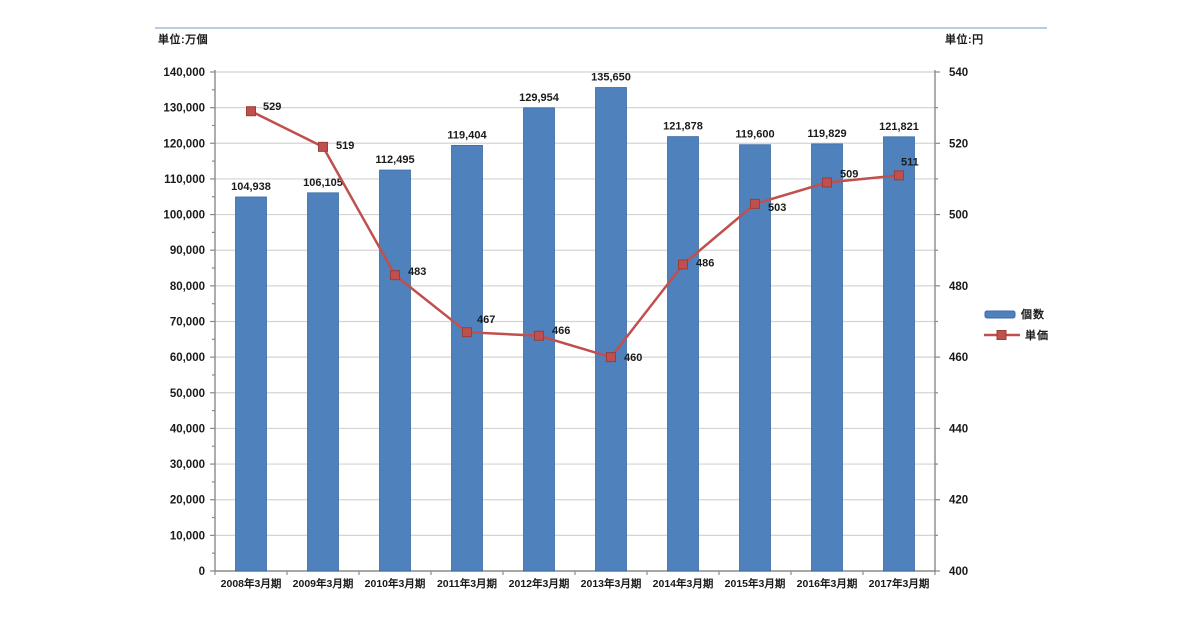  I want to click on right-axis-tick-label: 520, so click(958, 144).